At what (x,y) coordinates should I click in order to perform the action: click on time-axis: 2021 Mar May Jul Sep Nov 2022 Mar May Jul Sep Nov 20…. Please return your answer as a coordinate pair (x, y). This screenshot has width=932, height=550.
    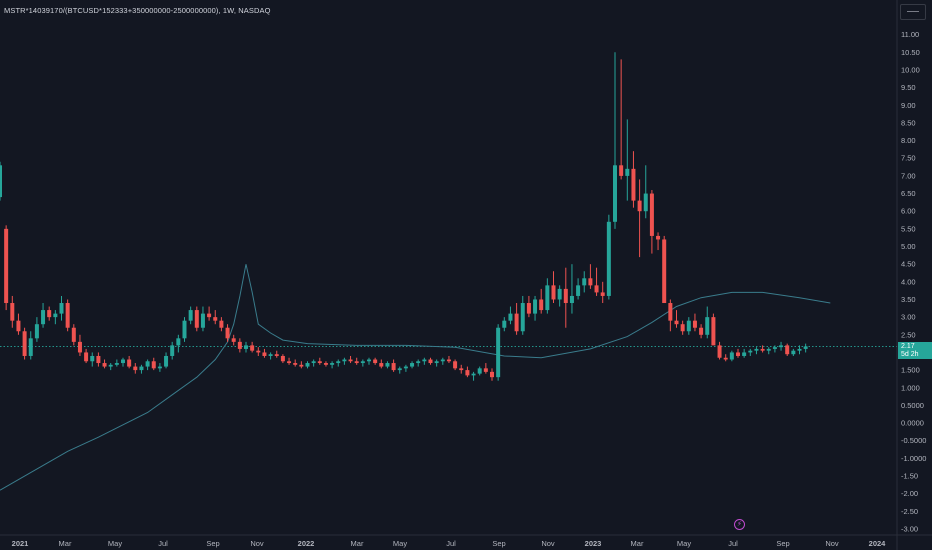
    Looking at the image, I should click on (466, 541).